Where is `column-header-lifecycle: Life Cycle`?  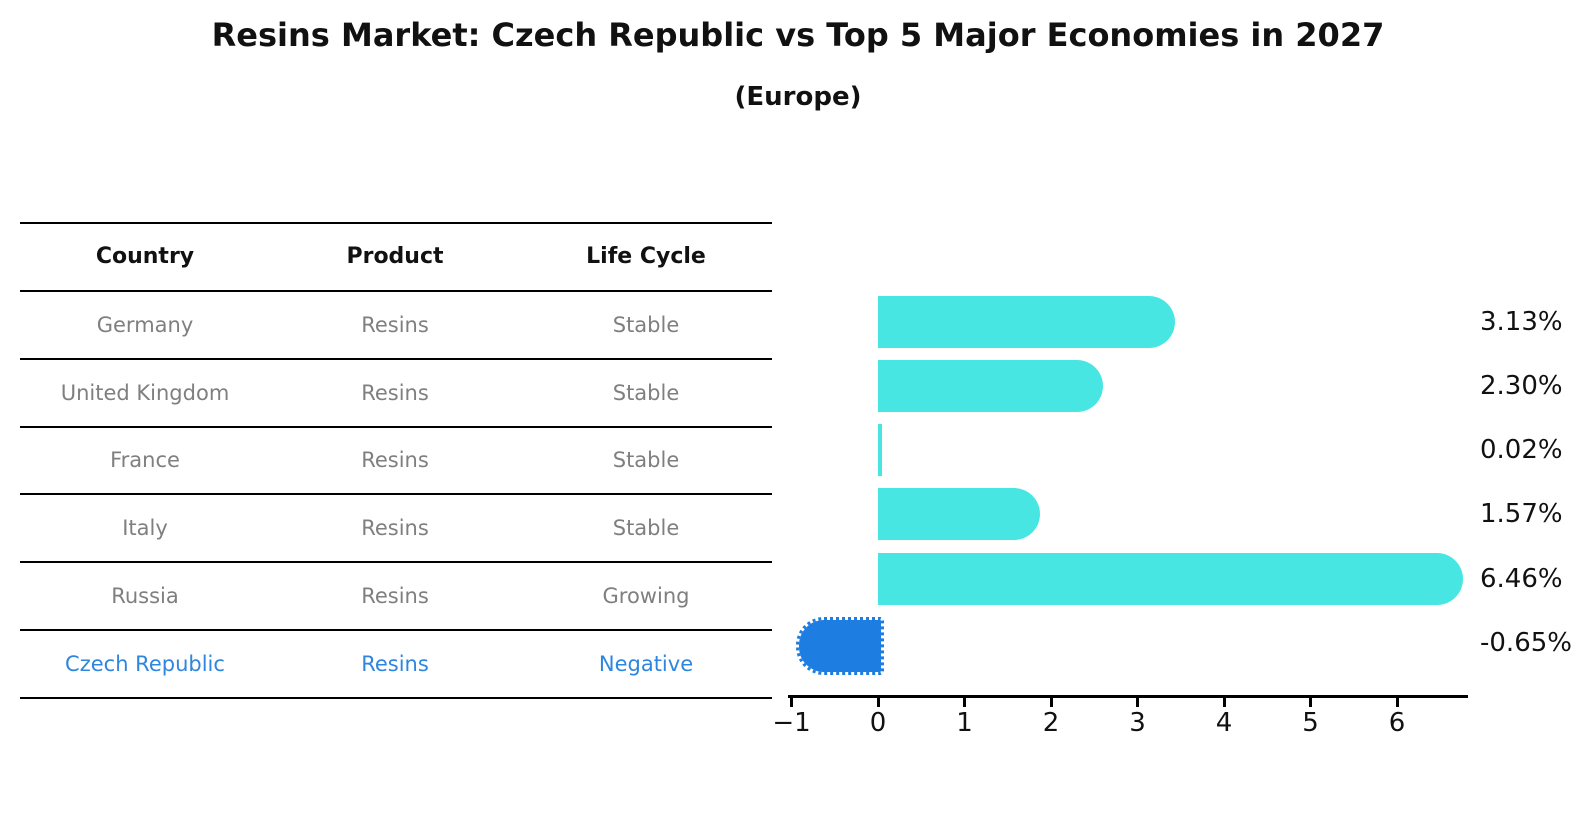
column-header-lifecycle: Life Cycle is located at coordinates (646, 257).